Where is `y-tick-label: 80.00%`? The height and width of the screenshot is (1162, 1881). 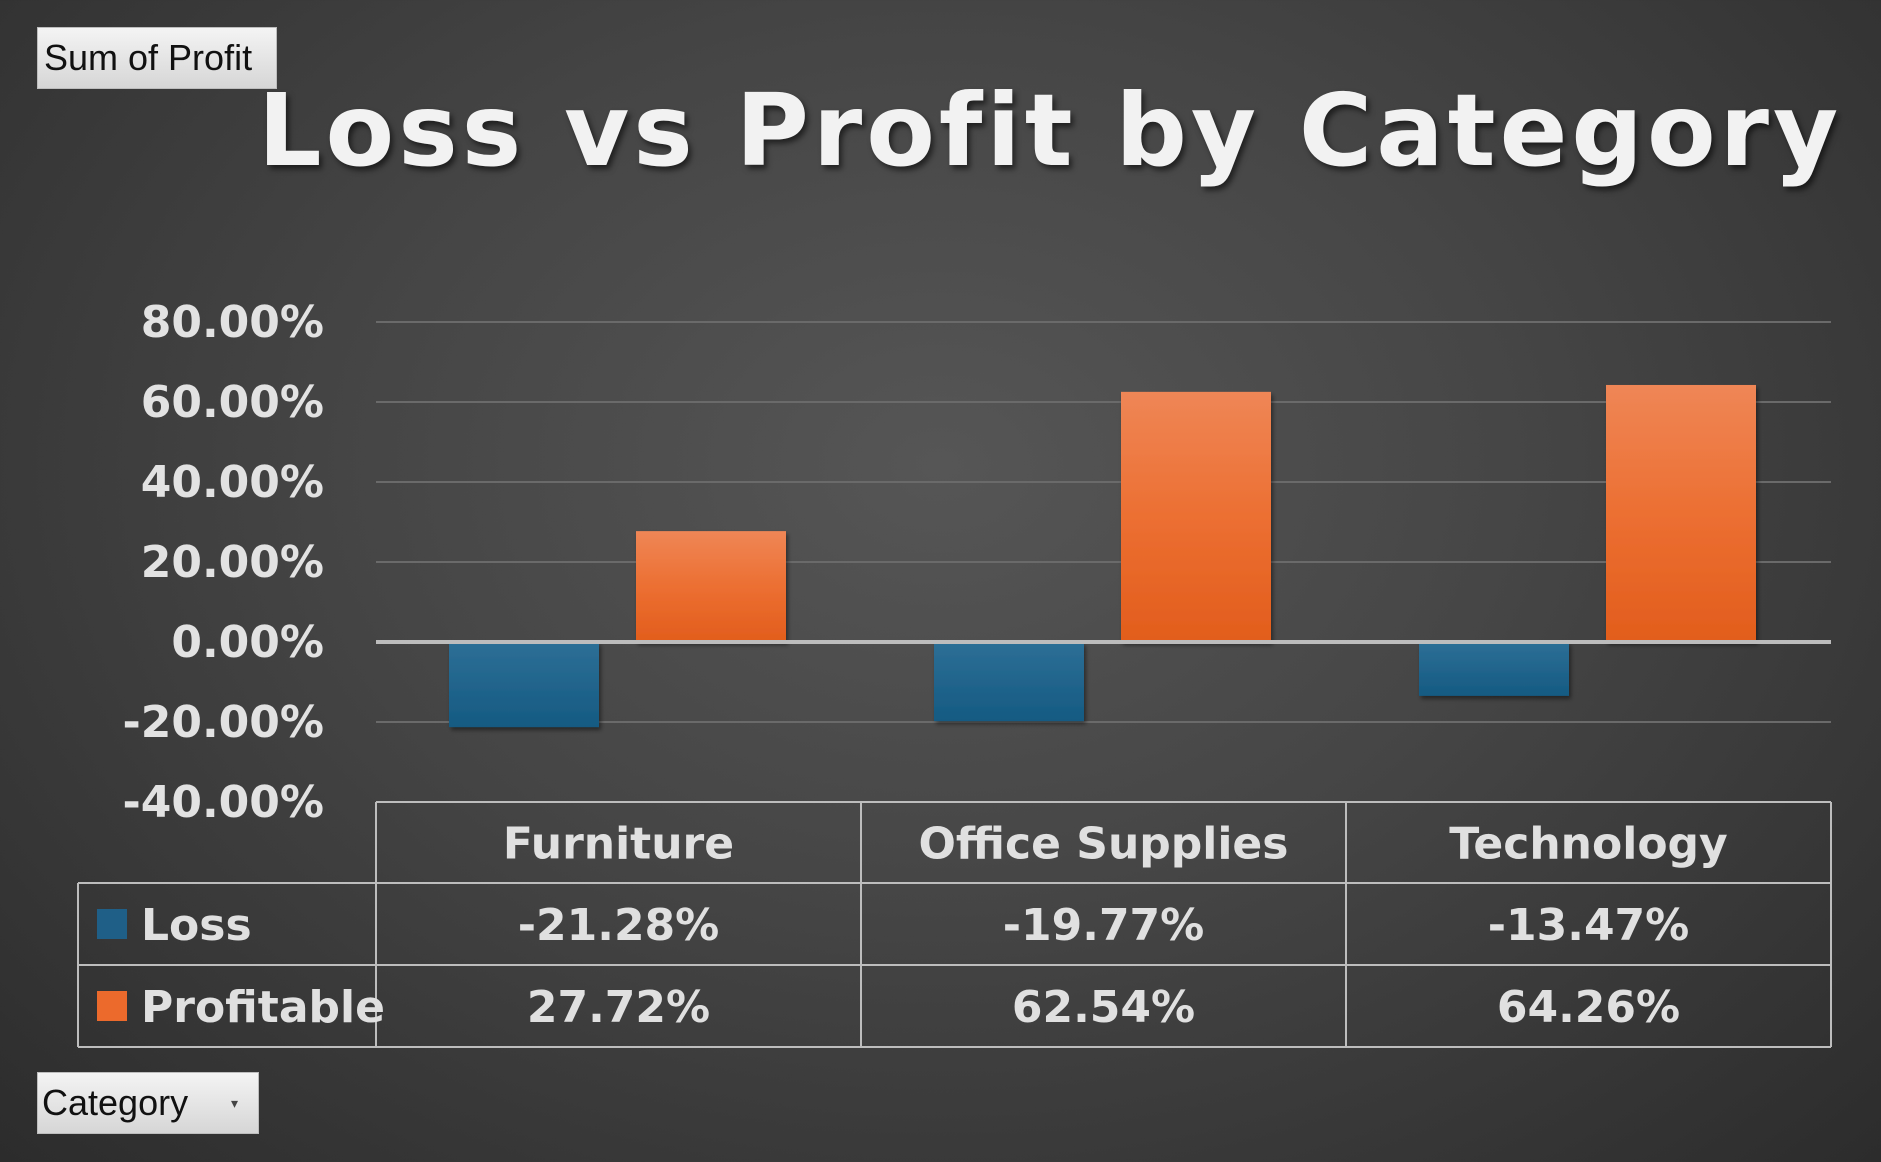
y-tick-label: 80.00% is located at coordinates (232, 322).